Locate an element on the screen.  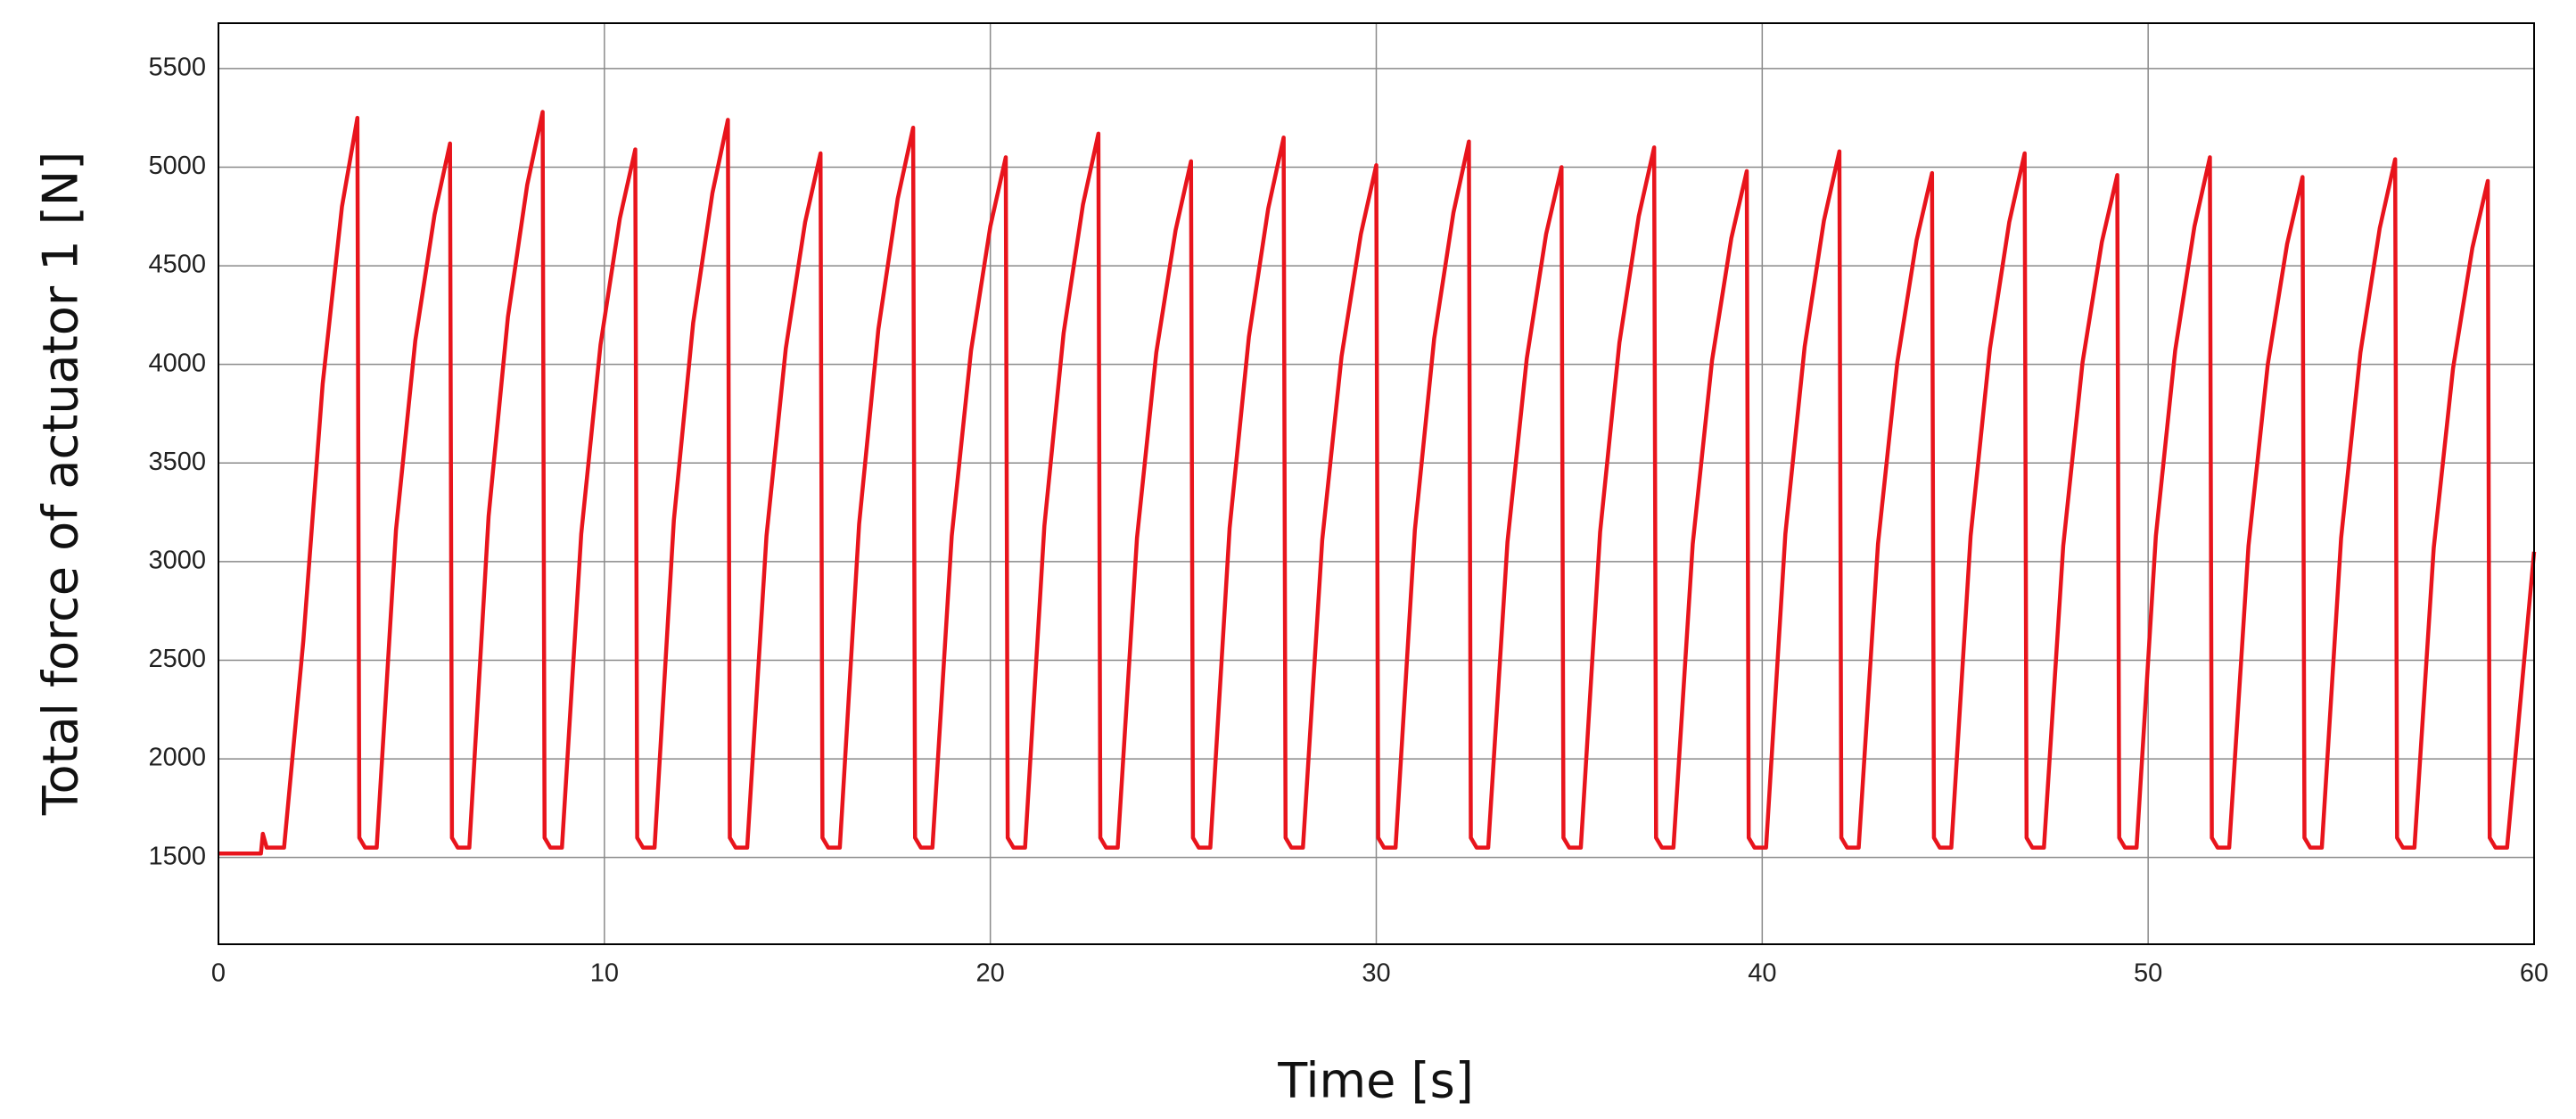
y-tick-label: 4000 is located at coordinates (177, 363).